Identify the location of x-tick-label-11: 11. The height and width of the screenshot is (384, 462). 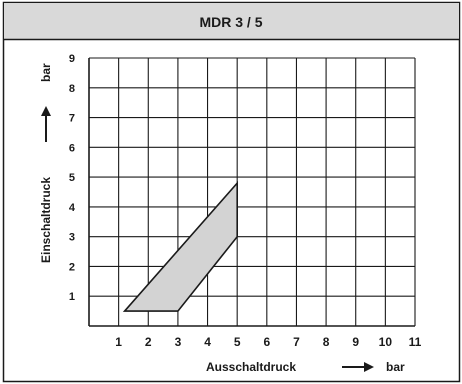
(415, 342).